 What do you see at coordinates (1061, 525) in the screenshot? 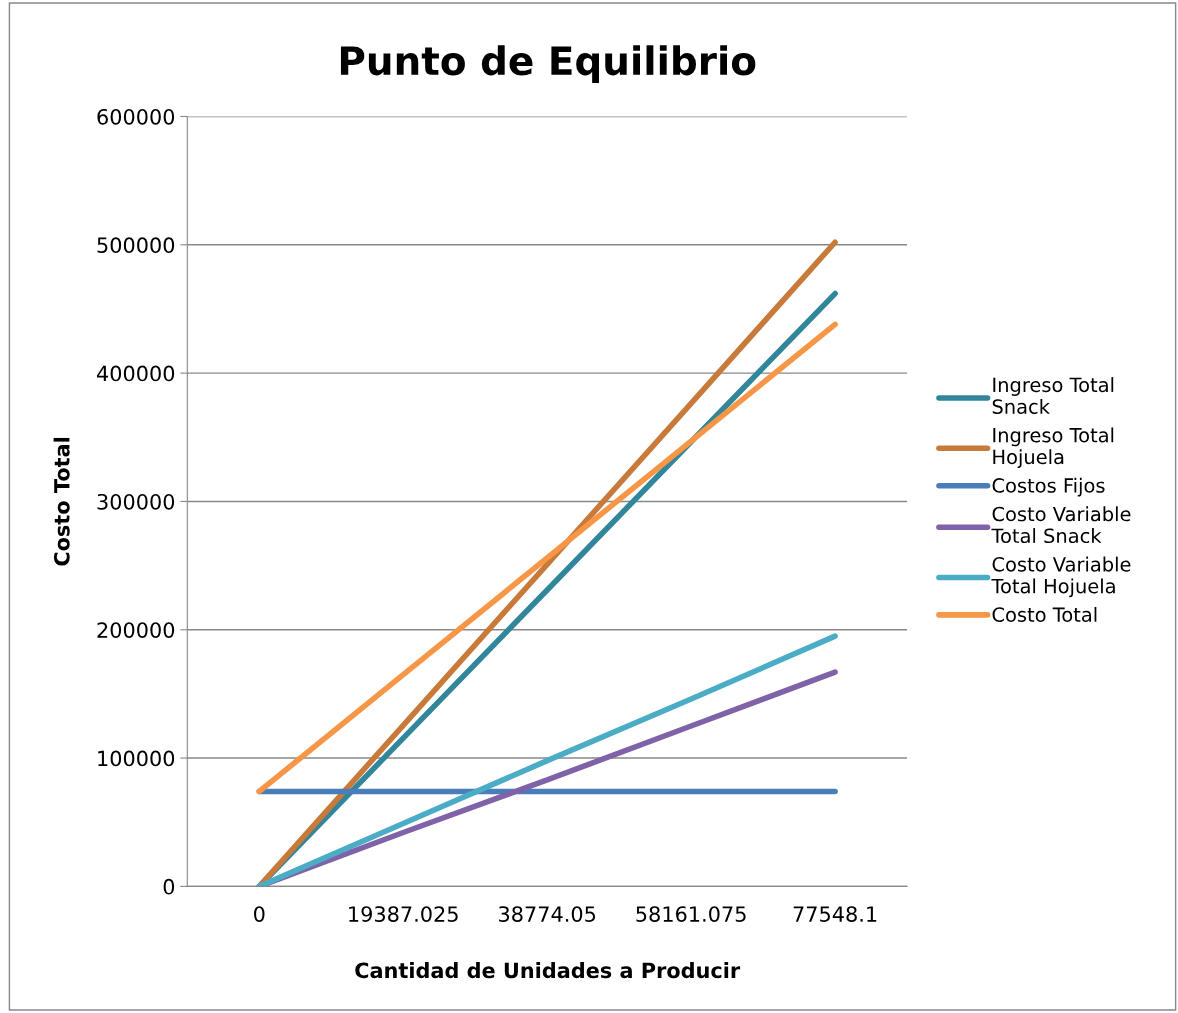
I see `legend-label: Costo Variable Total Snack` at bounding box center [1061, 525].